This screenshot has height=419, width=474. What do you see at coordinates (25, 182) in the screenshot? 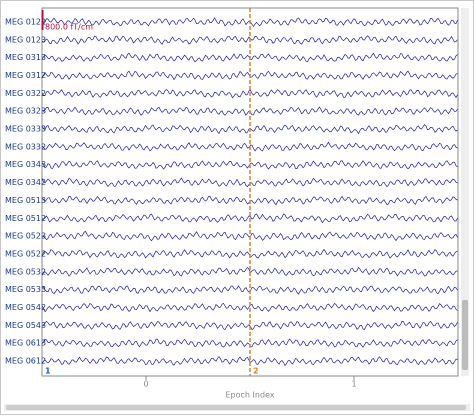
I see `channel-label: MEG 0342` at bounding box center [25, 182].